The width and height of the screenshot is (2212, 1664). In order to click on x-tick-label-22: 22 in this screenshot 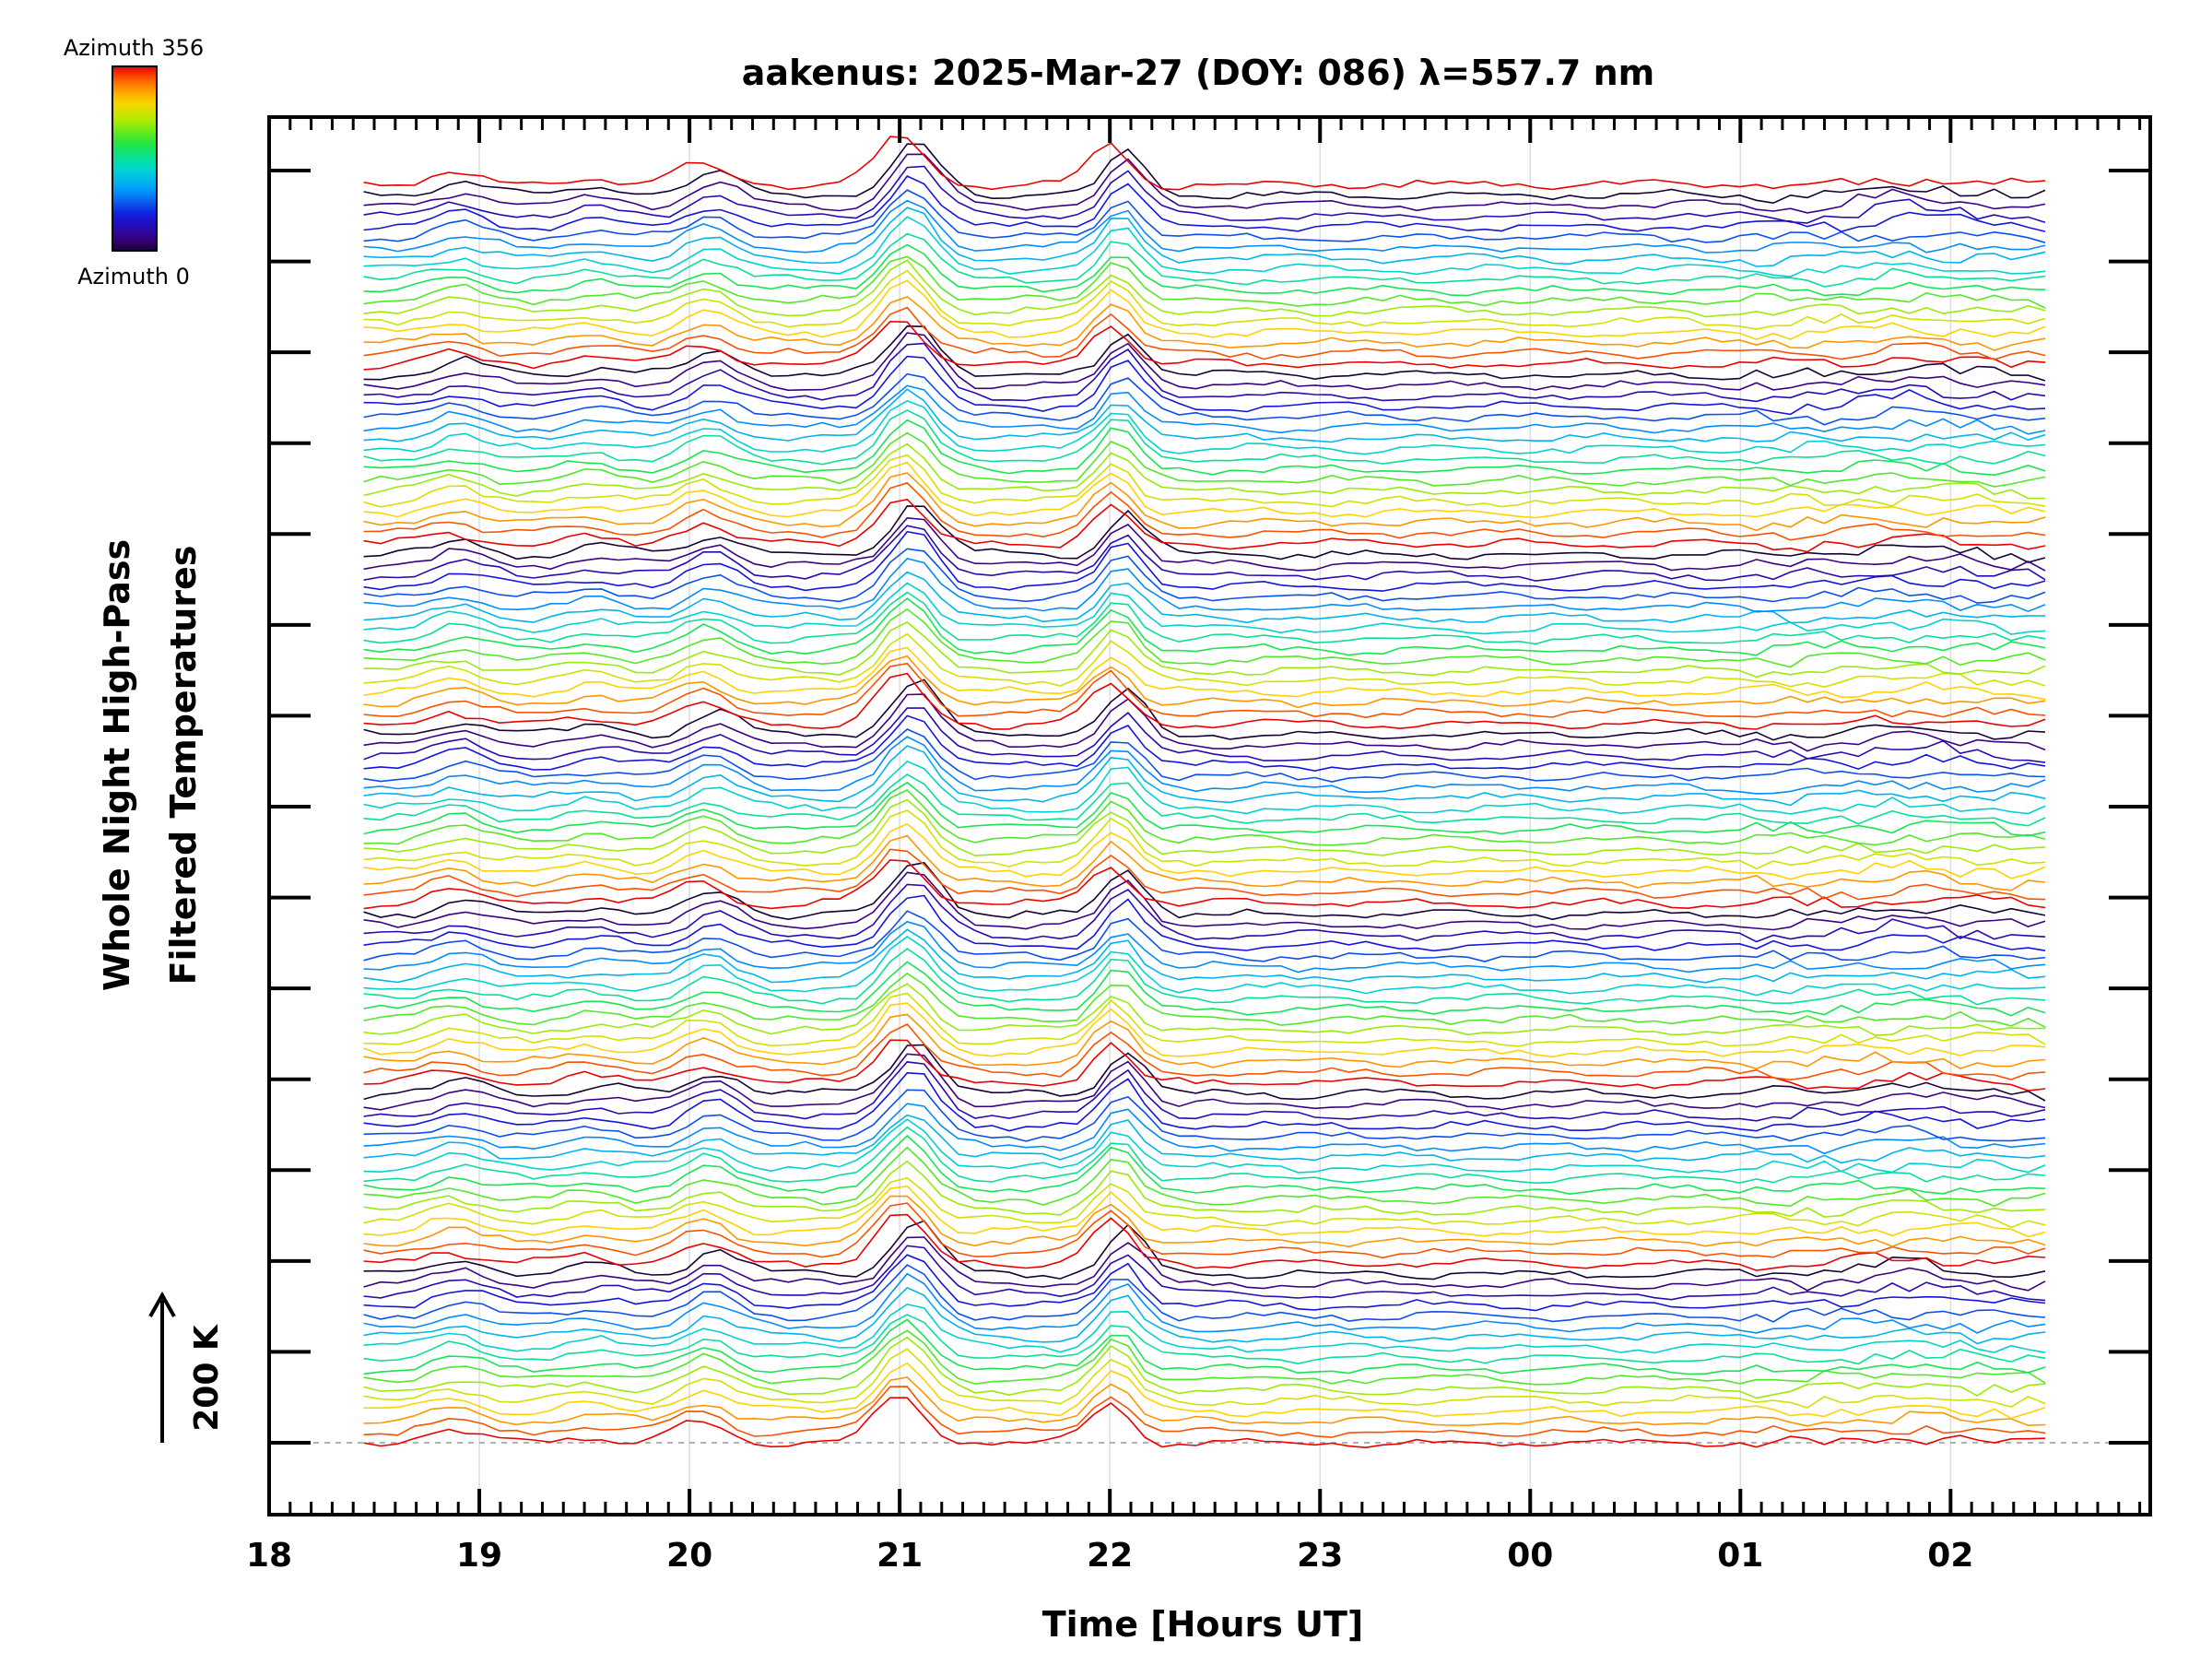, I will do `click(1110, 1556)`.